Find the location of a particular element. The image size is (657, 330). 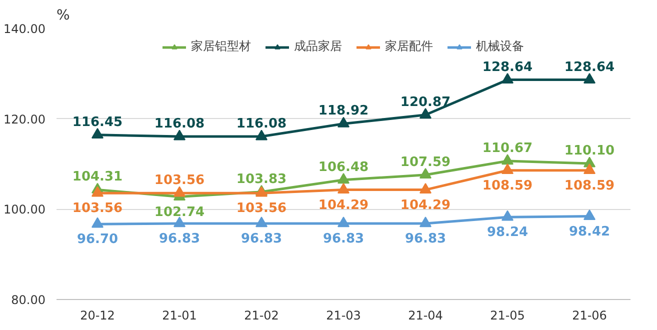

data-label: 107.59 is located at coordinates (425, 162).